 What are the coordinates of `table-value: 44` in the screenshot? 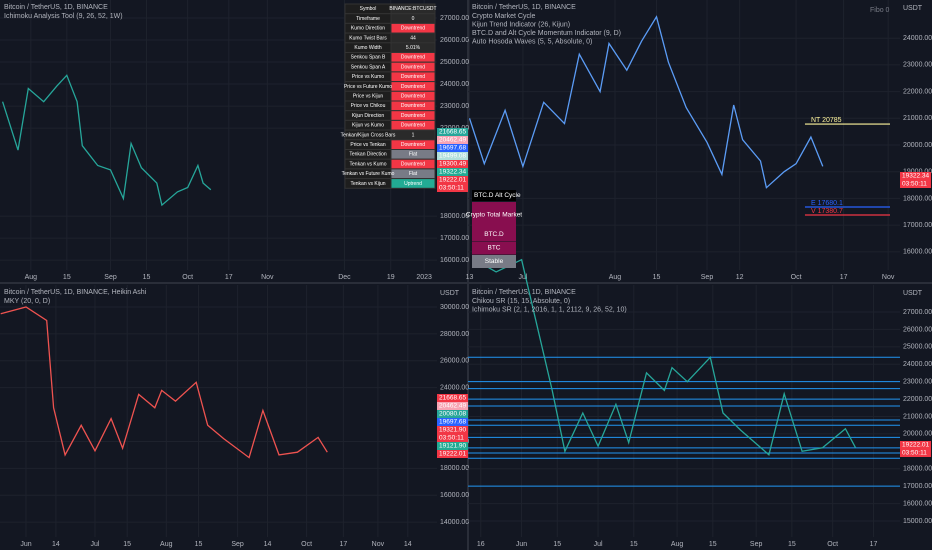 It's located at (413, 38).